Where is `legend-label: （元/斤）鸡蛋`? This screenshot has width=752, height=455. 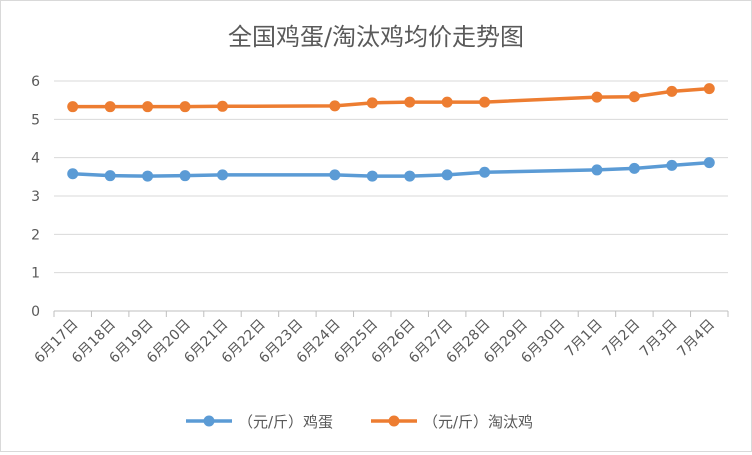 legend-label: （元/斤）鸡蛋 is located at coordinates (285, 422).